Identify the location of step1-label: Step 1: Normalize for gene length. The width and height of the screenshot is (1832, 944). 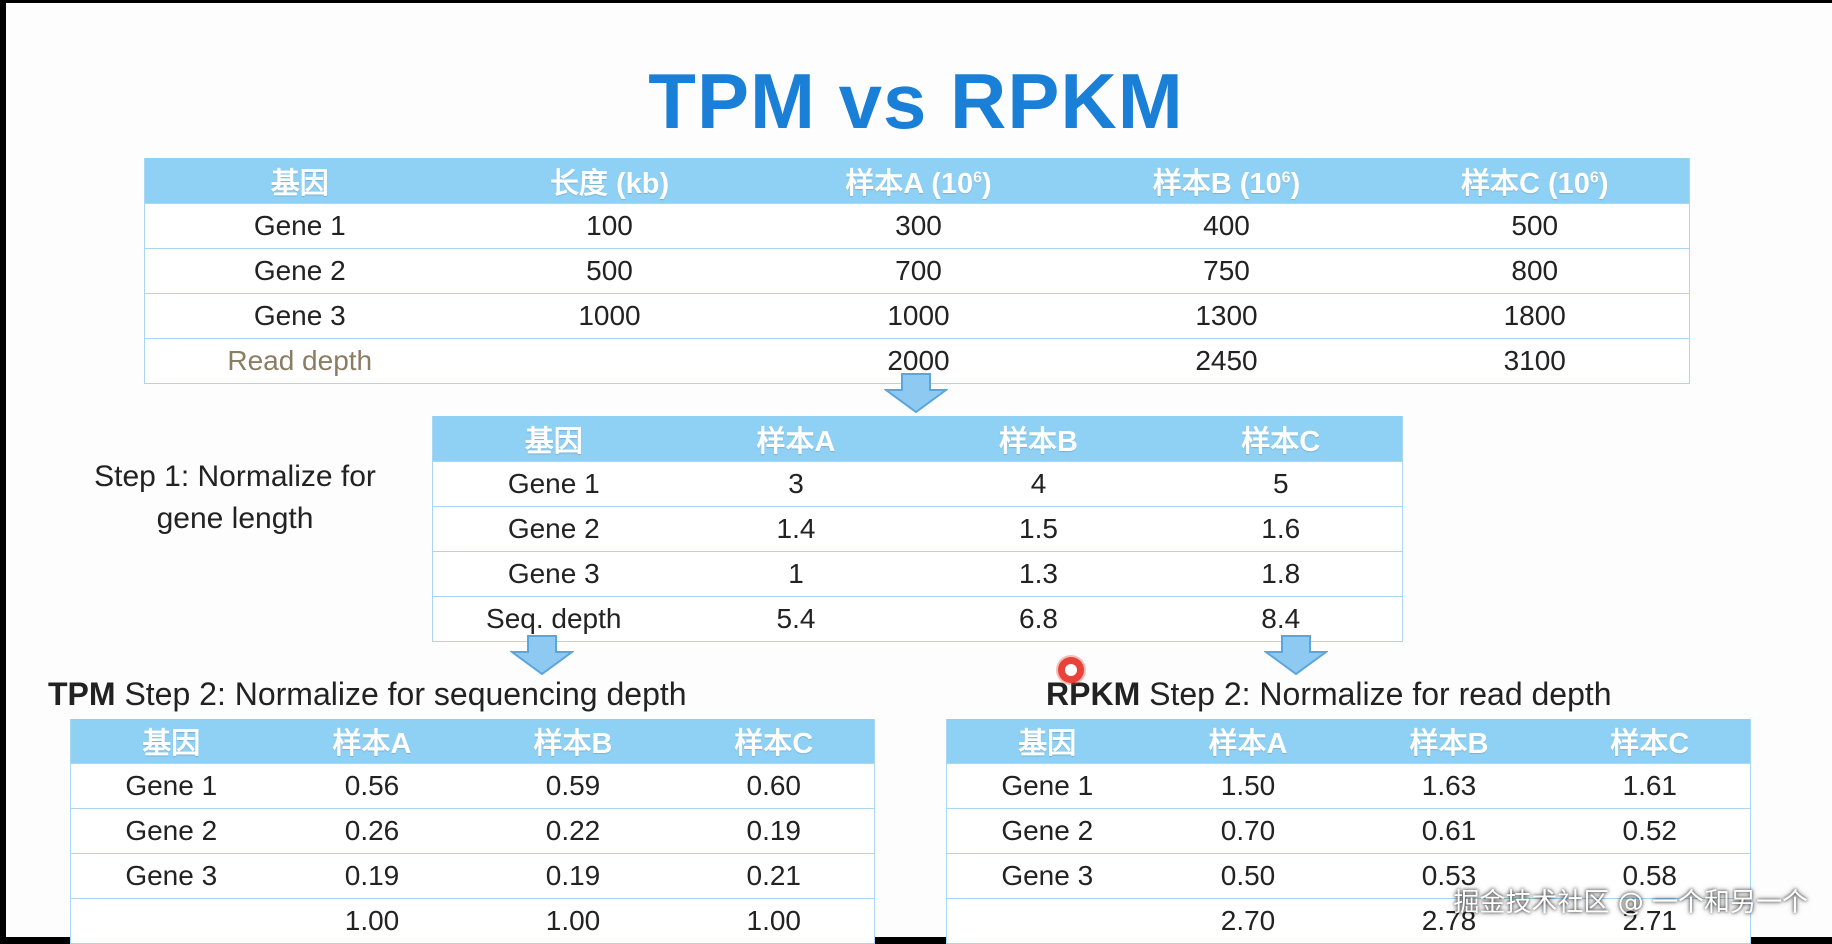
(235, 498).